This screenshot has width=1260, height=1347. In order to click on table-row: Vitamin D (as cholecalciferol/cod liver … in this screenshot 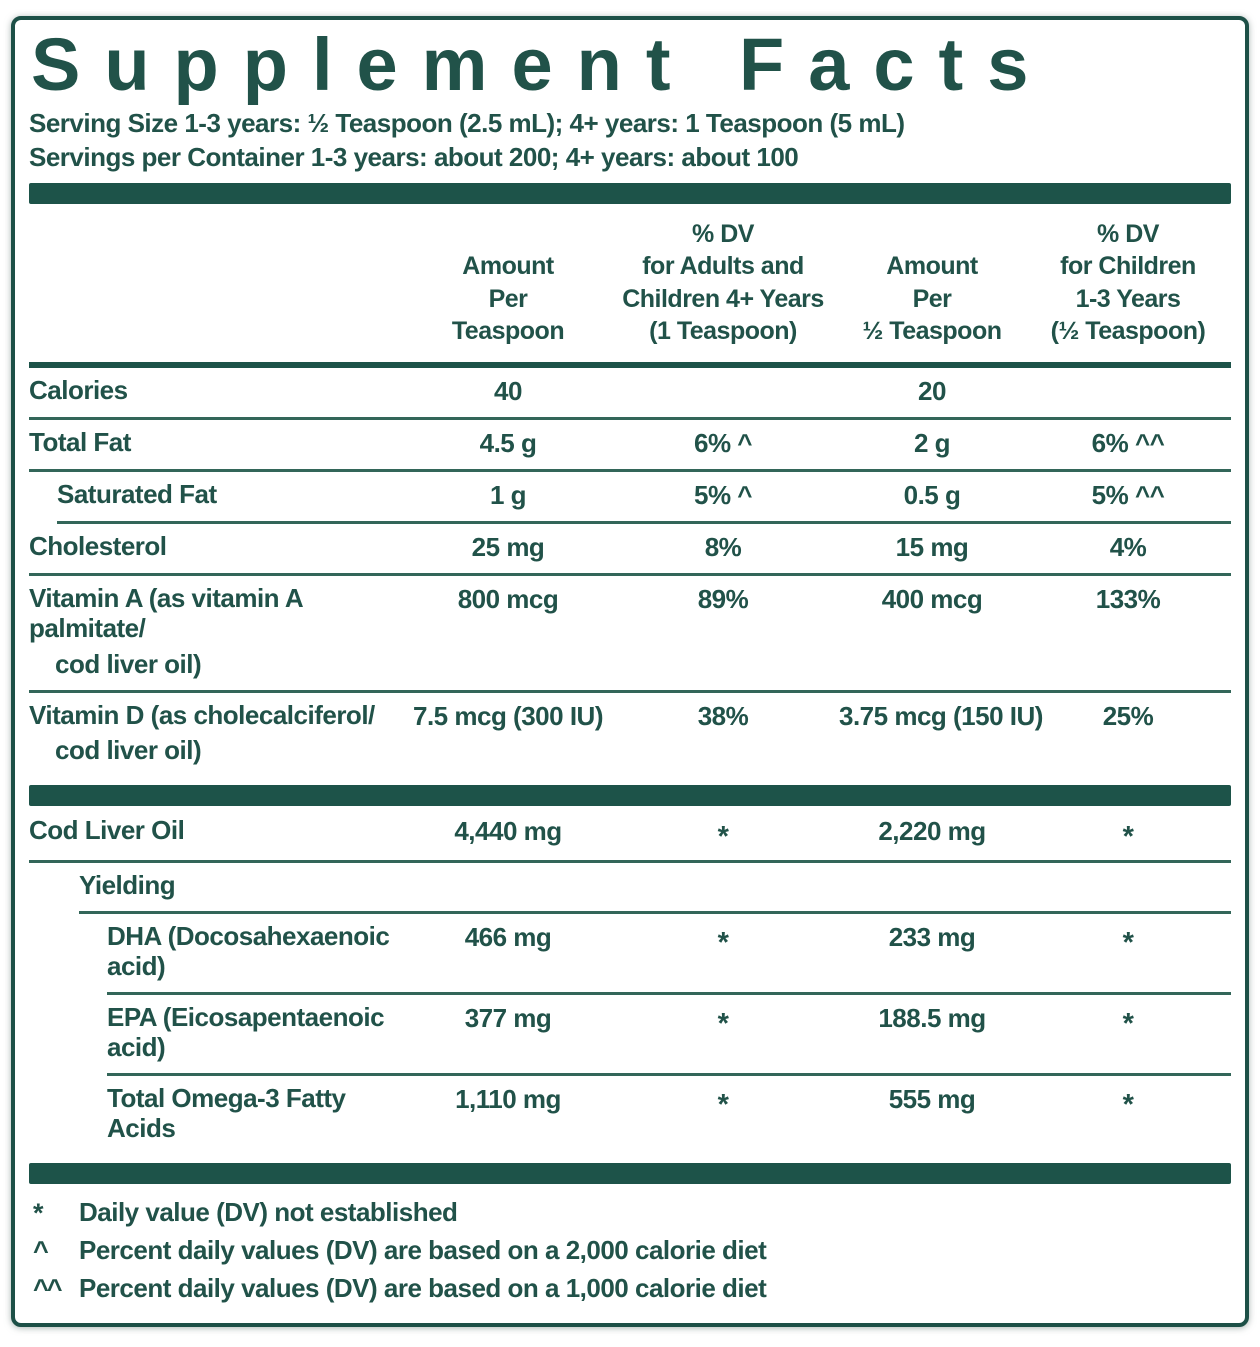, I will do `click(630, 735)`.